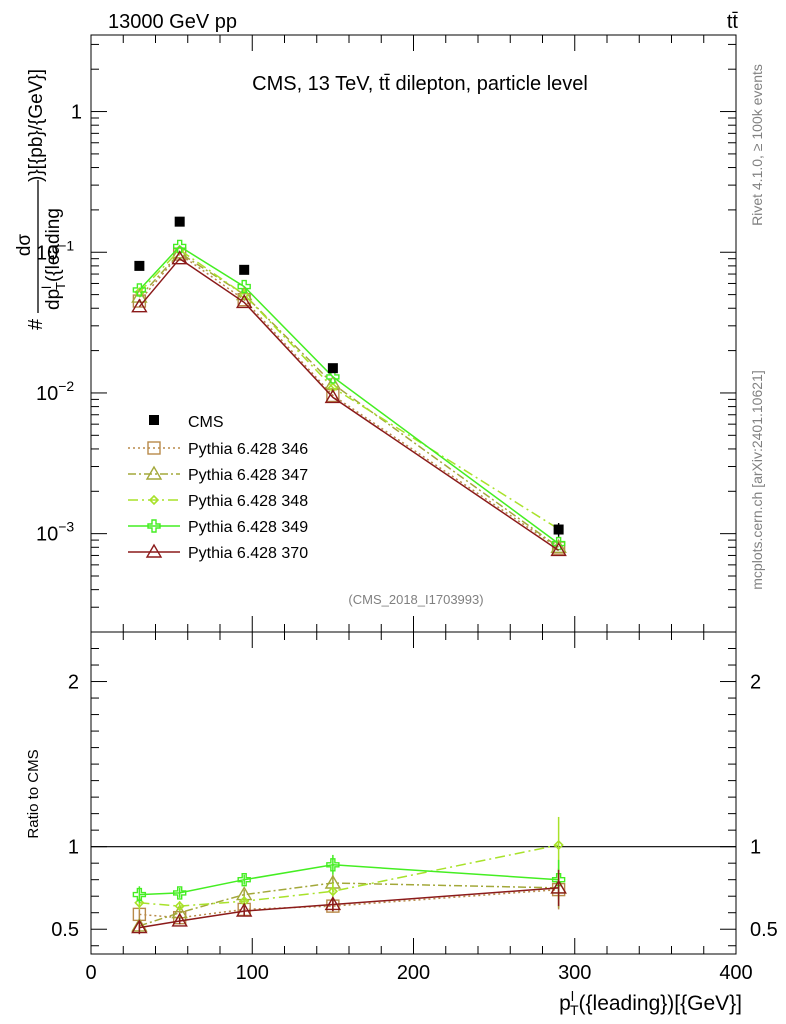  What do you see at coordinates (415, 599) in the screenshot?
I see `analysis-watermark: (CMS_2018_I1703993)` at bounding box center [415, 599].